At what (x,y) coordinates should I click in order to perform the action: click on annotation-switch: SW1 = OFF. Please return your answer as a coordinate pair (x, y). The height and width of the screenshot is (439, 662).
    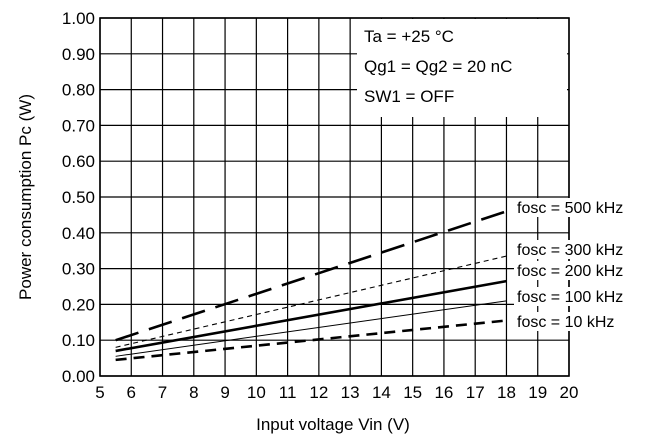
    Looking at the image, I should click on (409, 96).